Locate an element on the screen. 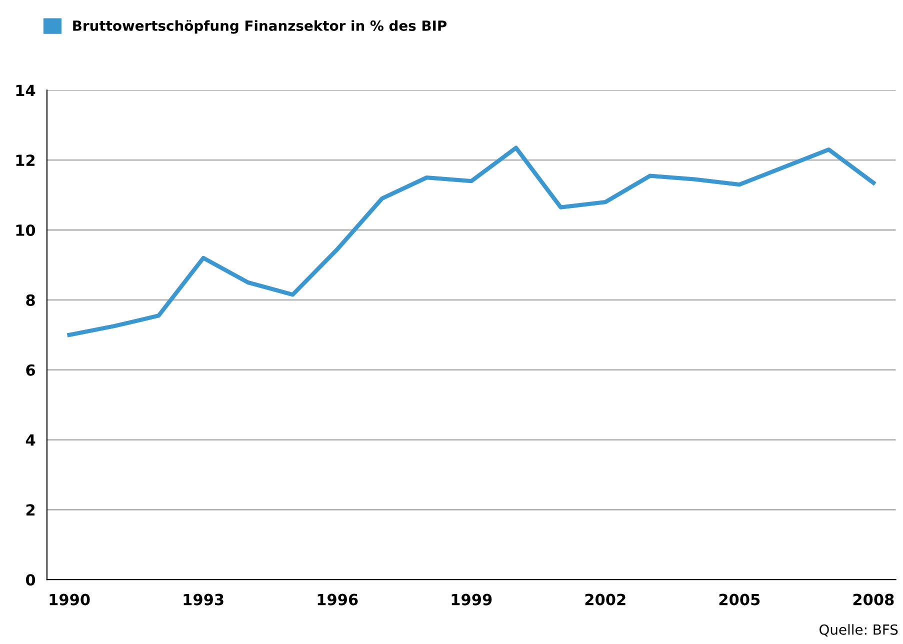  y-tick-label: 10 is located at coordinates (26, 230).